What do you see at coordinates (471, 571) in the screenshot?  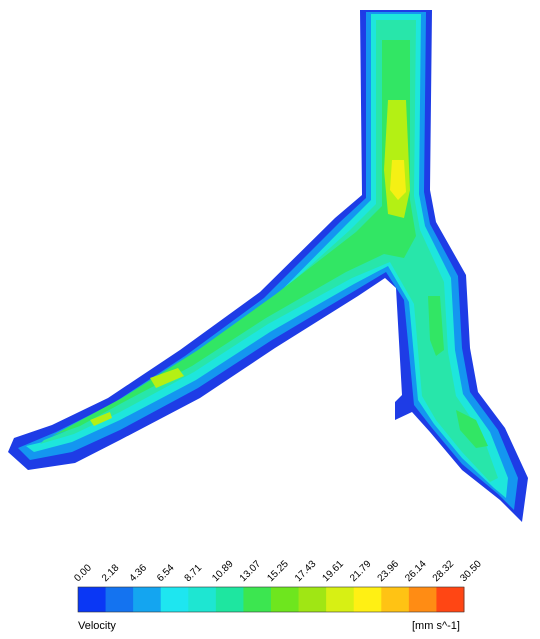 I see `colorbar-tick-label: 30.50` at bounding box center [471, 571].